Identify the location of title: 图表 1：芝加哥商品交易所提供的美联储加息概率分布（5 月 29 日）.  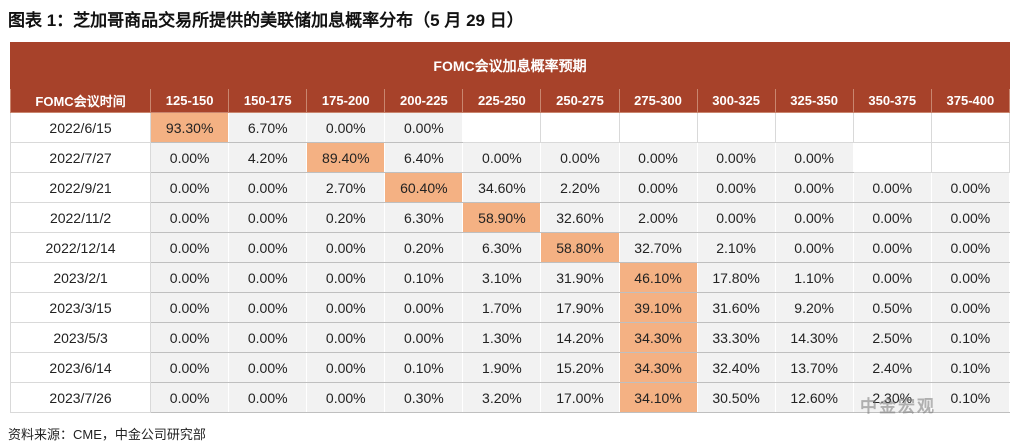
(266, 20).